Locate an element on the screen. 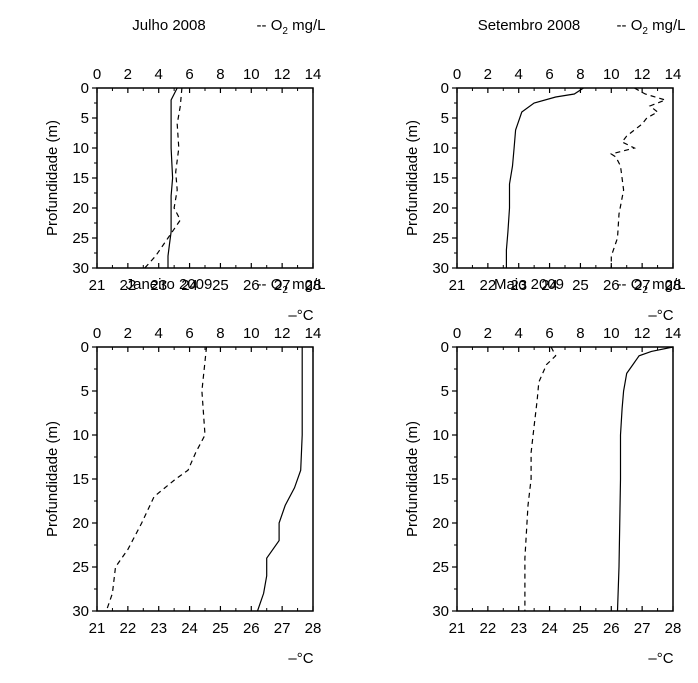 Image resolution: width=698 pixels, height=683 pixels. panel-title: Setembro 2008 is located at coordinates (529, 25).